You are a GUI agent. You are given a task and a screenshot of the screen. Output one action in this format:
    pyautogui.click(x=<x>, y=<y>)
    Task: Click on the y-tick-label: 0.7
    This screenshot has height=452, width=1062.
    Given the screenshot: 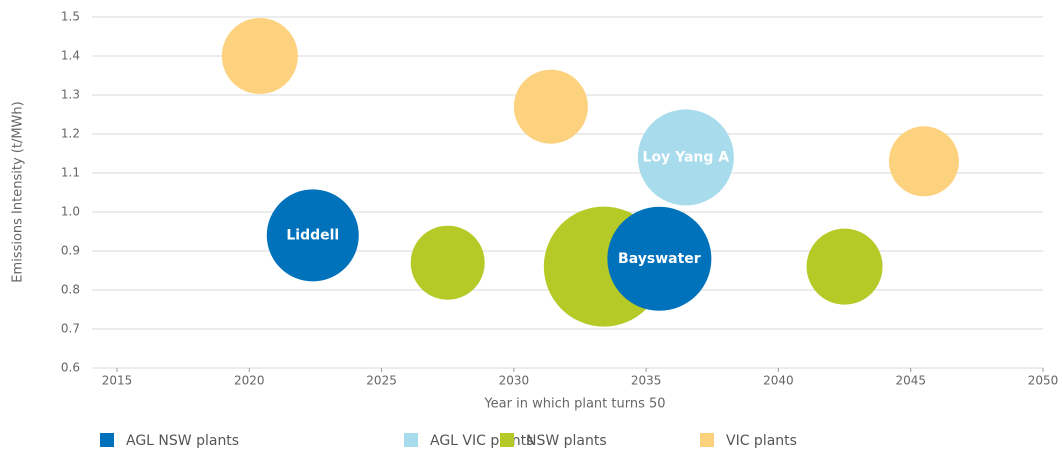 What is the action you would take?
    pyautogui.click(x=70, y=329)
    